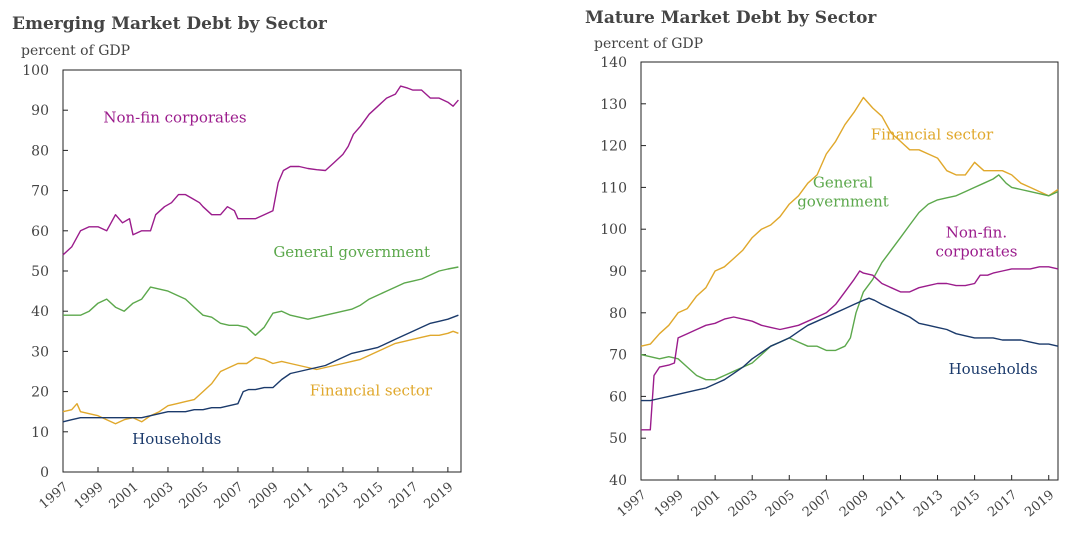 The height and width of the screenshot is (541, 1078). I want to click on mature-financial-sector-label: Financial sector, so click(932, 134).